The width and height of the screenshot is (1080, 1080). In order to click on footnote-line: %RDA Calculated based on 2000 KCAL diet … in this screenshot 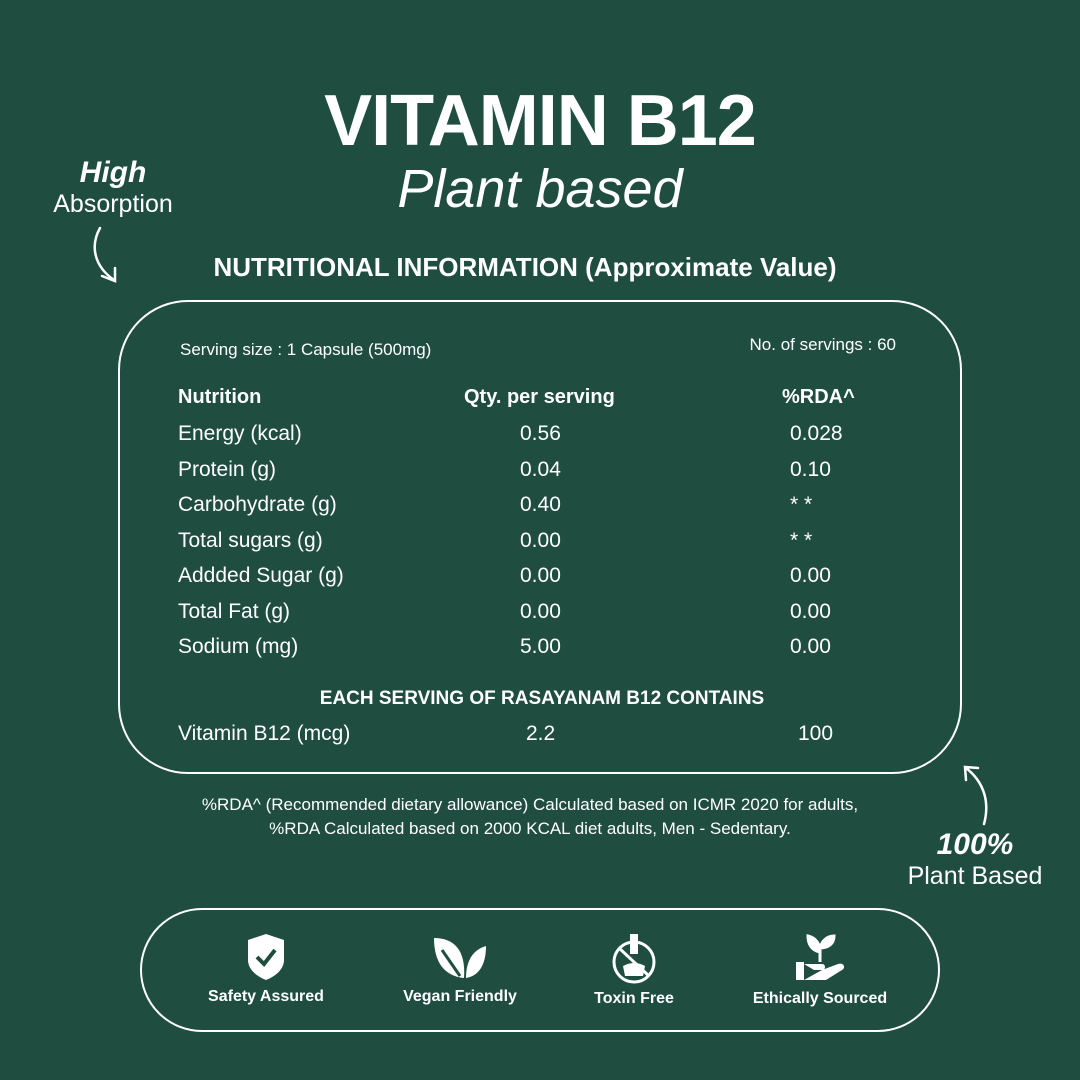, I will do `click(530, 828)`.